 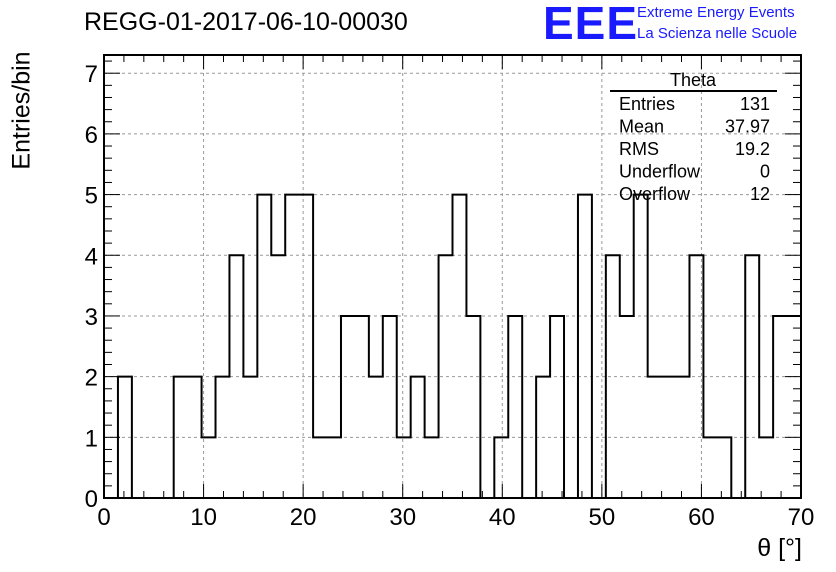 What do you see at coordinates (91, 499) in the screenshot?
I see `y-tick-label: 0` at bounding box center [91, 499].